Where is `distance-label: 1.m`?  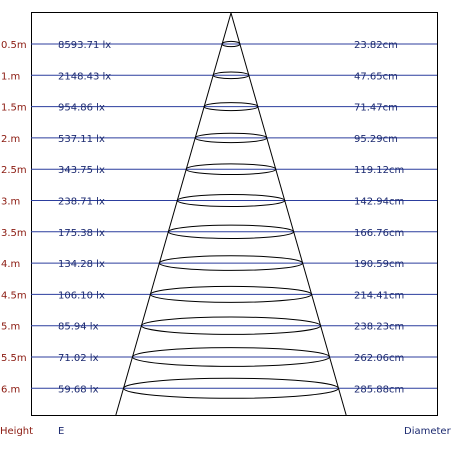 distance-label: 1.m is located at coordinates (10, 76).